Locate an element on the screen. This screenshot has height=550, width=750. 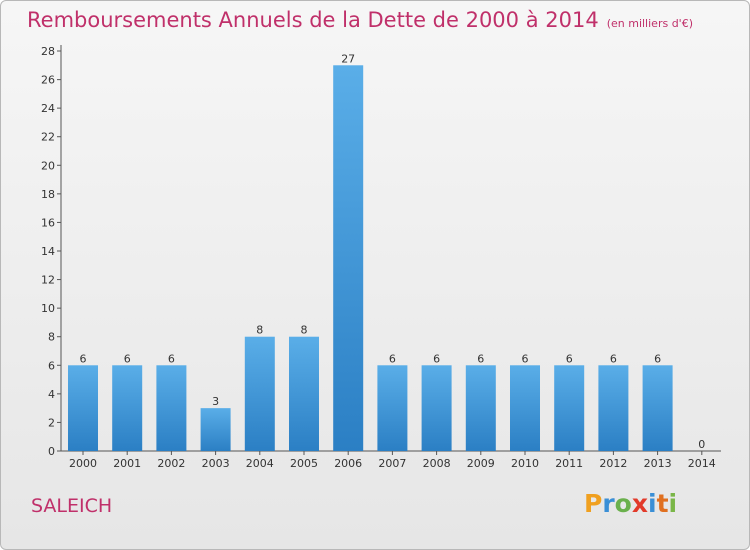
bar-2010 is located at coordinates (525, 408).